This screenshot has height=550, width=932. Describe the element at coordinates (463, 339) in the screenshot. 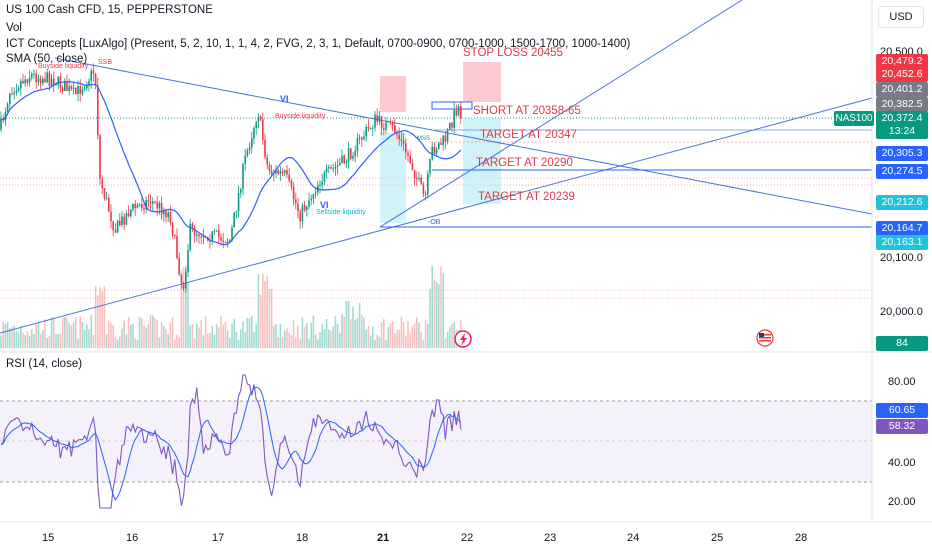

I see `lightning-event-icon` at that location.